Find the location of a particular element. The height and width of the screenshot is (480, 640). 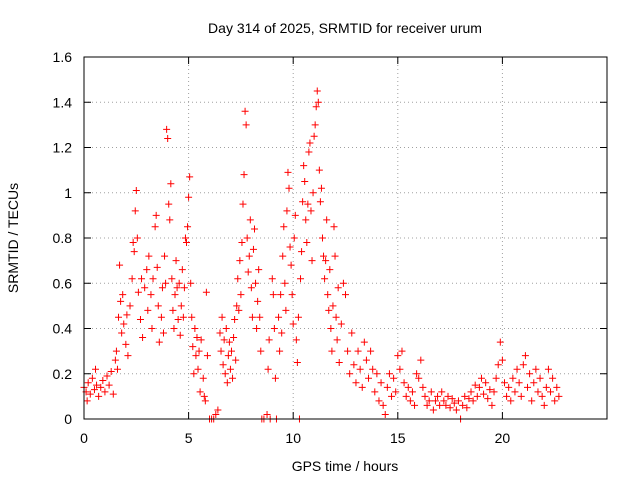

y-tick-label: 1.4 is located at coordinates (63, 102).